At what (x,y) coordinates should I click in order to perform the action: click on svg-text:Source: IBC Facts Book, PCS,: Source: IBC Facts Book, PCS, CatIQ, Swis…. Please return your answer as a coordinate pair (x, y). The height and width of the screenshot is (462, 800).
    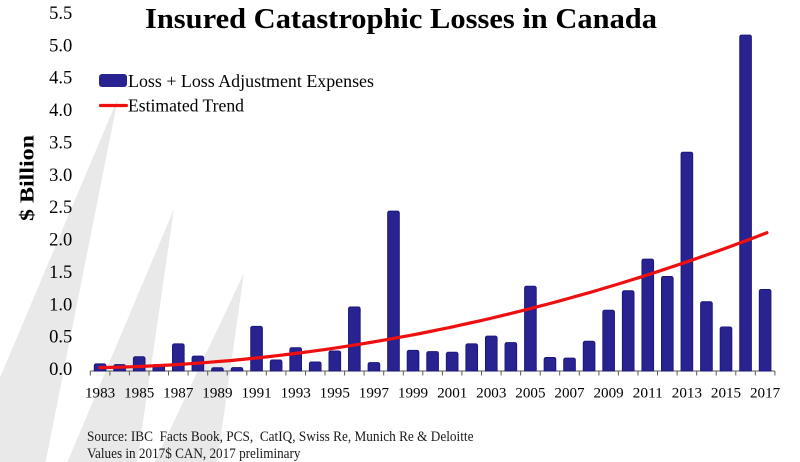
    Looking at the image, I should click on (280, 437).